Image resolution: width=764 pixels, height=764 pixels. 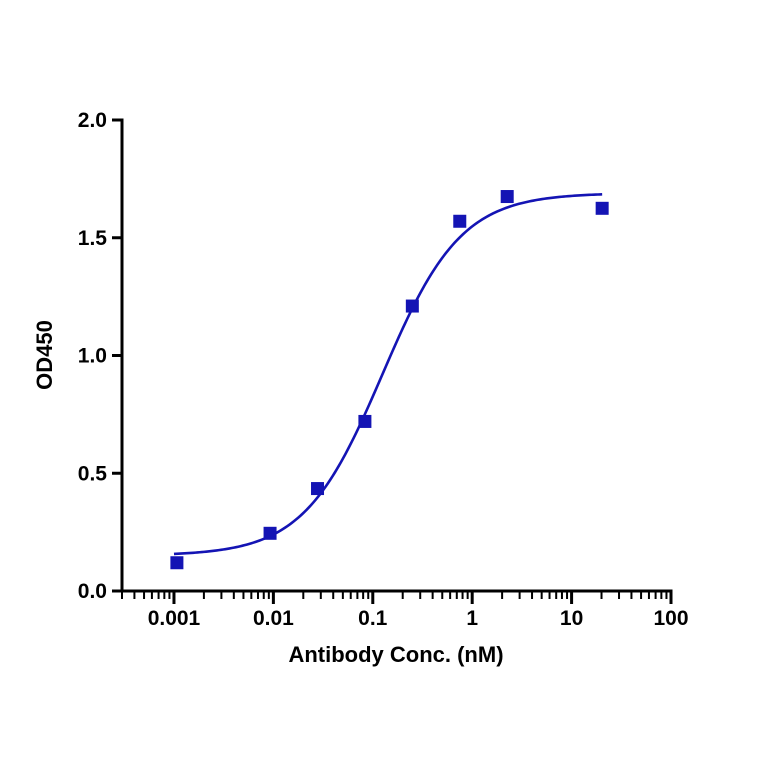 What do you see at coordinates (273, 618) in the screenshot?
I see `x-tick-label: 0.01` at bounding box center [273, 618].